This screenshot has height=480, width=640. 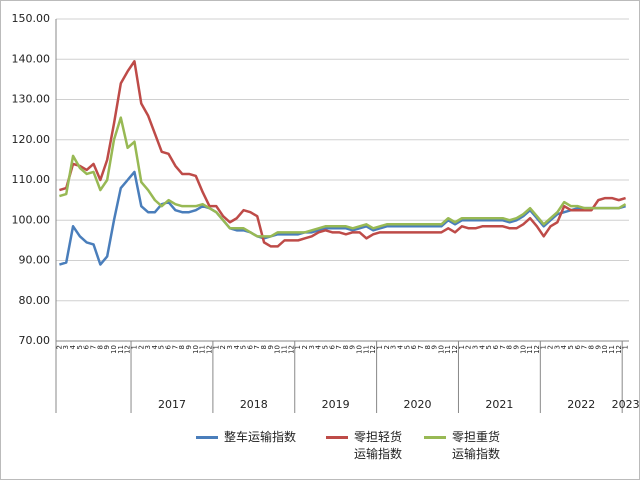 What do you see at coordinates (35, 300) in the screenshot?
I see `y-tick-label: 80.00` at bounding box center [35, 300].